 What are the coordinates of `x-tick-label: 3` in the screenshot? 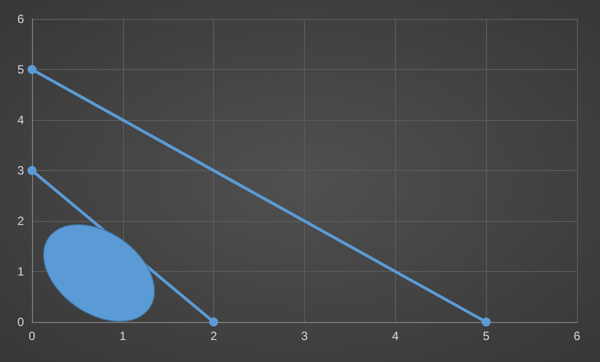 It's located at (304, 336).